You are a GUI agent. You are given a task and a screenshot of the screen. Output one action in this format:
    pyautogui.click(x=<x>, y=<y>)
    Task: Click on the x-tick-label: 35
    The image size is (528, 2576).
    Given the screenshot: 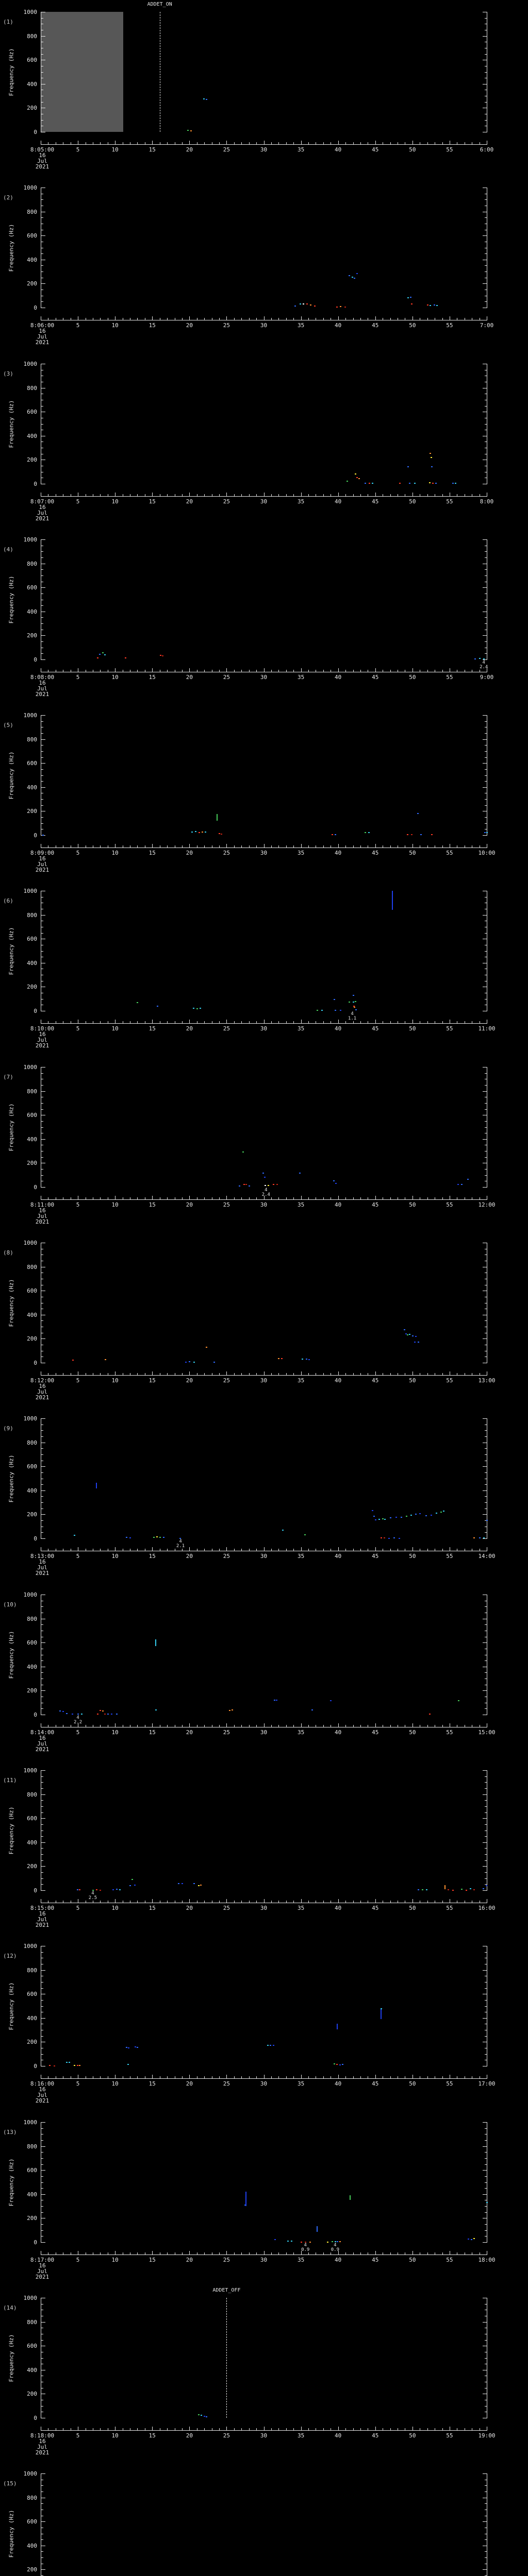 What is the action you would take?
    pyautogui.click(x=301, y=325)
    